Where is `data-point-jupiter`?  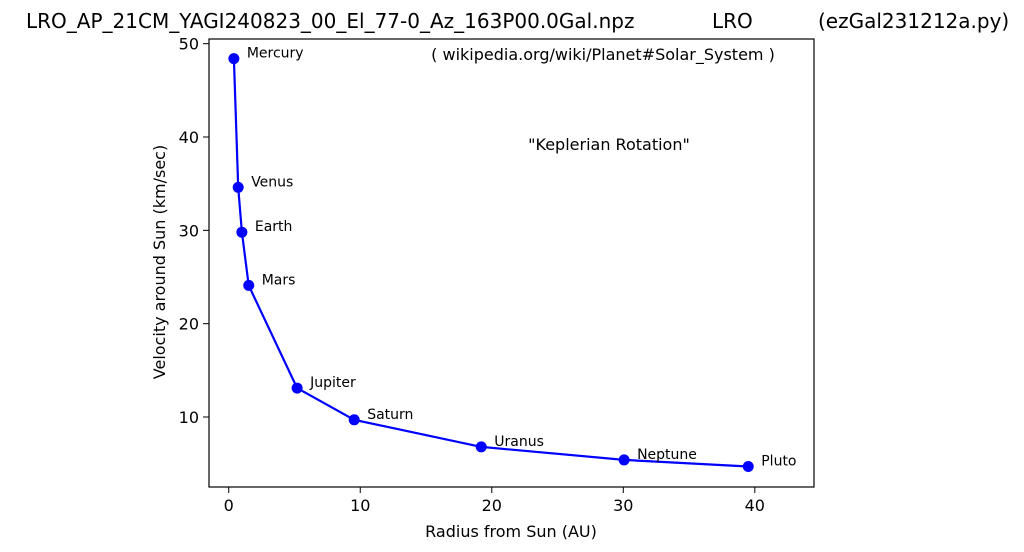 data-point-jupiter is located at coordinates (297, 388).